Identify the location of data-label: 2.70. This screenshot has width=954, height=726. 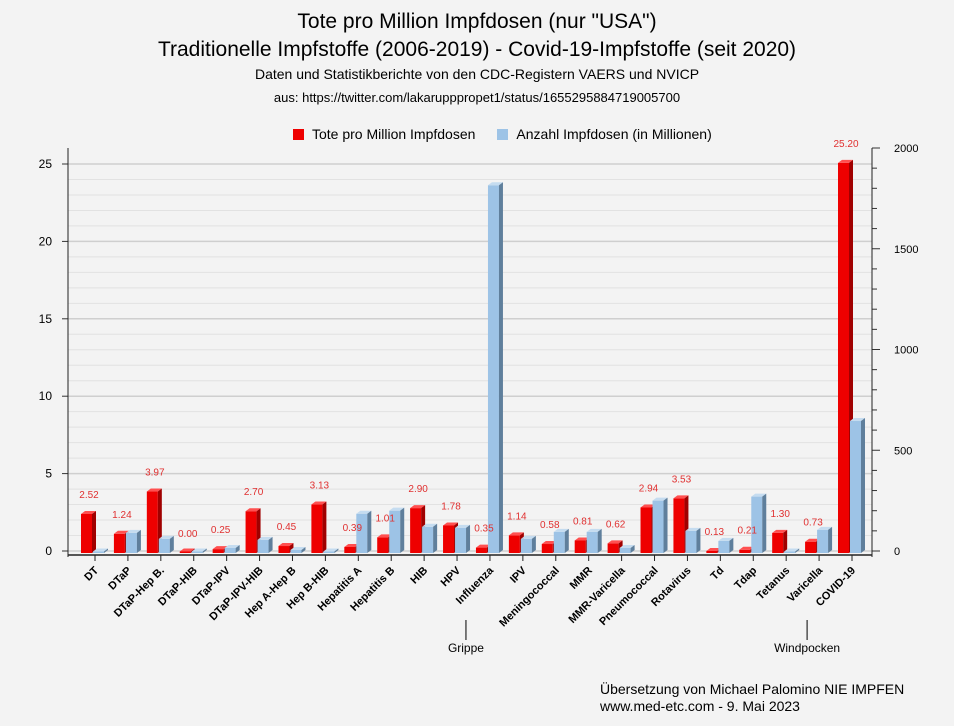
(254, 492).